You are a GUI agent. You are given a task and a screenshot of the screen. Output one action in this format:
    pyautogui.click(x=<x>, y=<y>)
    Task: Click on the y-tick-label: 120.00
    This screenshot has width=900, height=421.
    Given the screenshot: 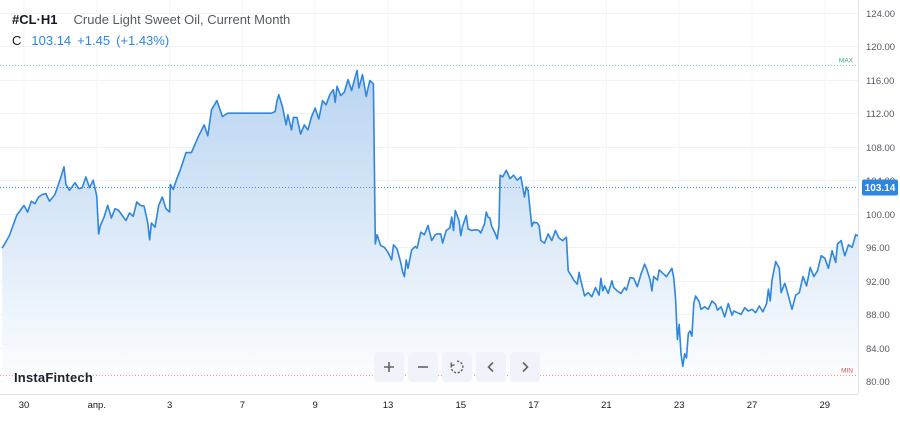 What is the action you would take?
    pyautogui.click(x=880, y=47)
    